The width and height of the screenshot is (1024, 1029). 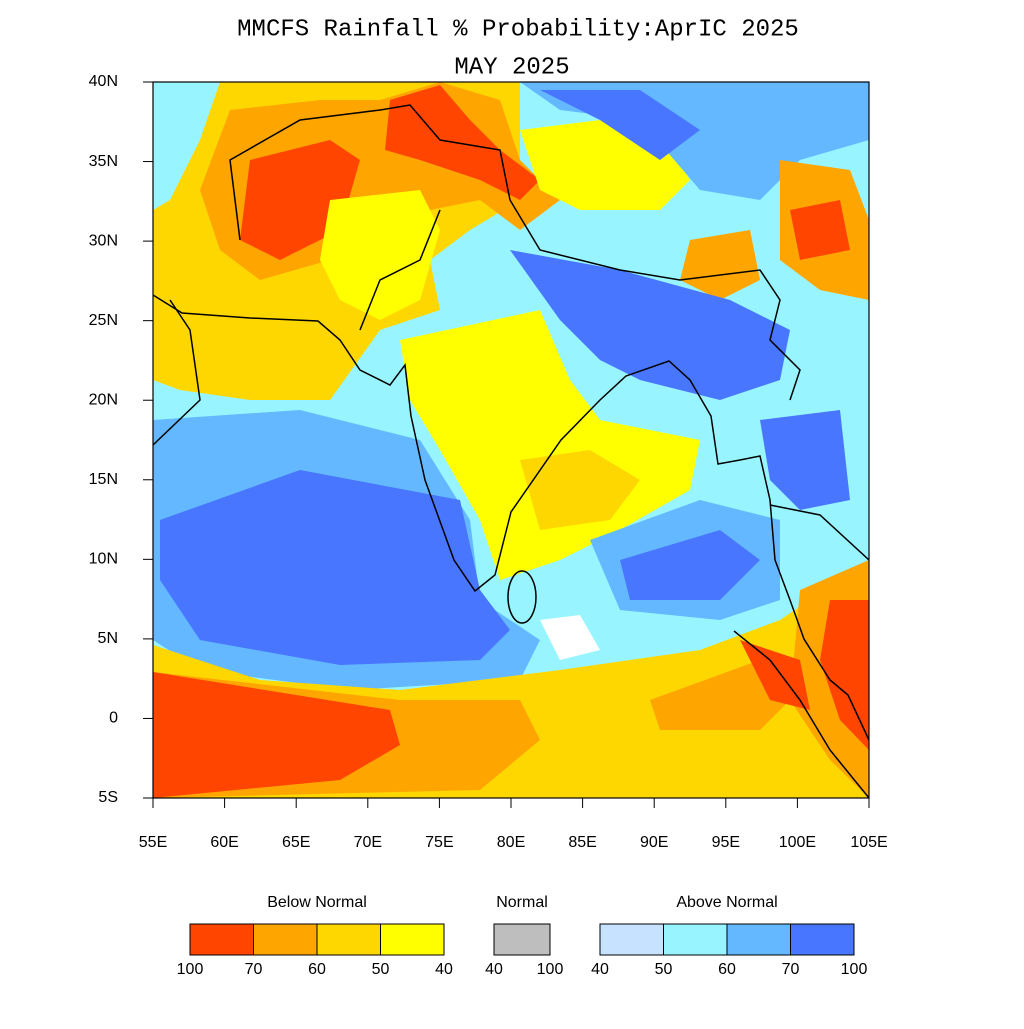 What do you see at coordinates (797, 842) in the screenshot?
I see `lon-label: 100E` at bounding box center [797, 842].